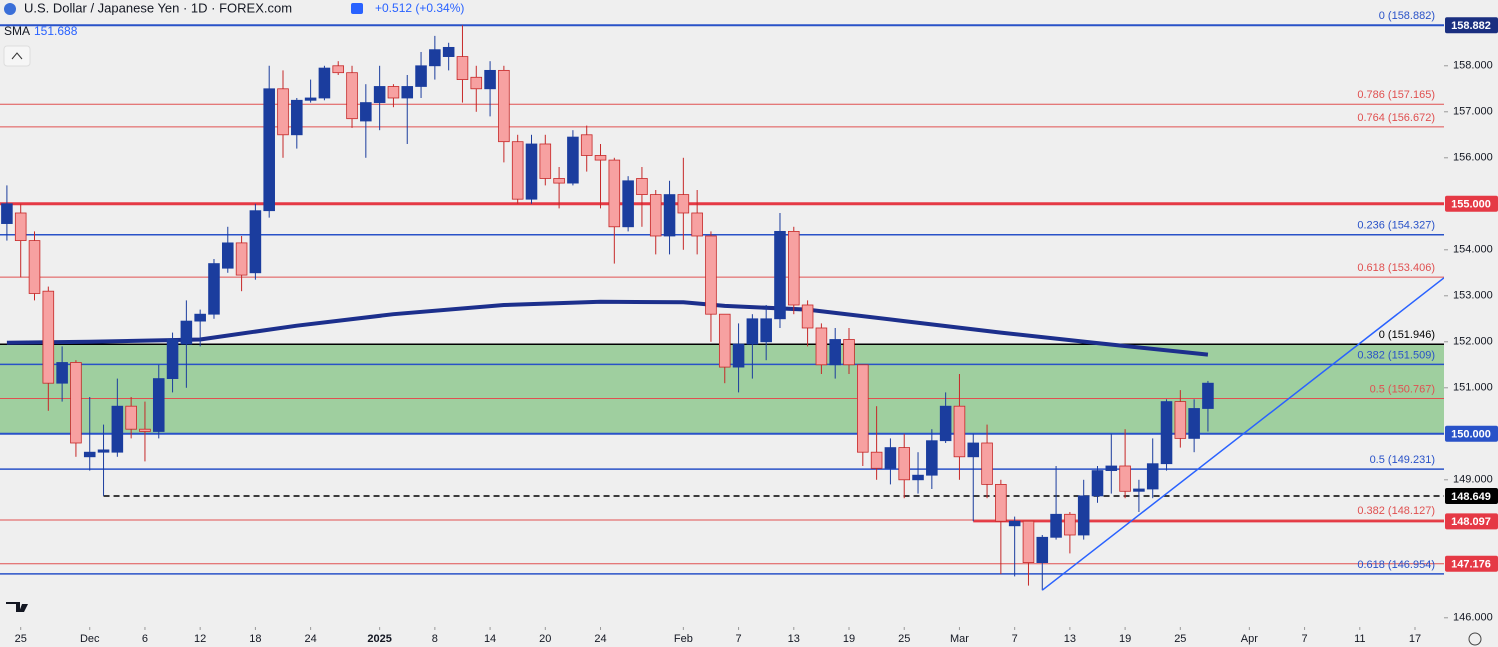 The height and width of the screenshot is (647, 1498). I want to click on x-tick-label: Apr, so click(1249, 639).